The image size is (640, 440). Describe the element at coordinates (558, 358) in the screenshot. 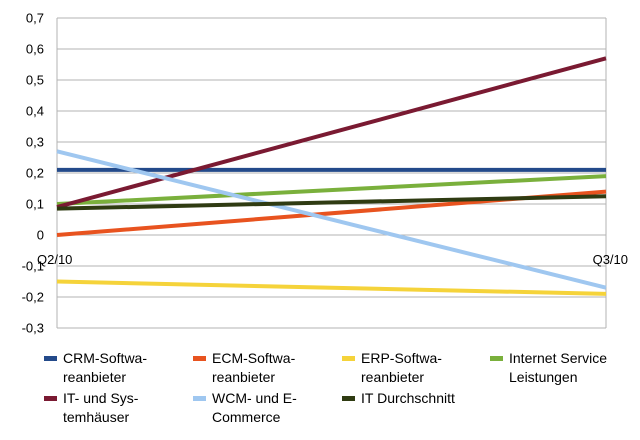

I see `legend-label: Internet Service` at that location.